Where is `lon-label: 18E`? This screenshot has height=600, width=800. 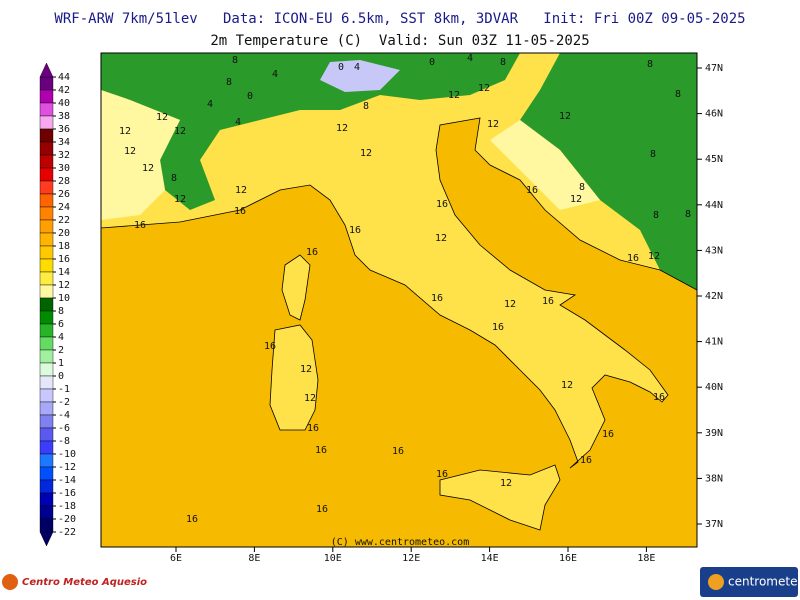
lon-label: 18E is located at coordinates (646, 558).